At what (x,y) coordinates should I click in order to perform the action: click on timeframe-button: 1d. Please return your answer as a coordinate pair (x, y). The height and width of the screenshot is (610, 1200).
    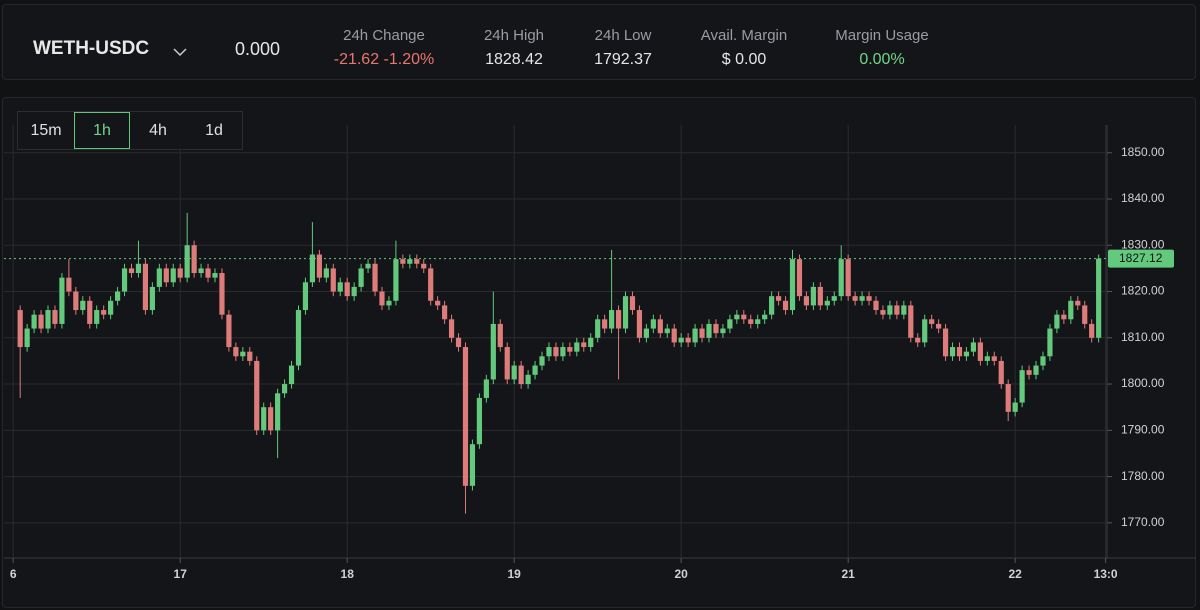
    Looking at the image, I should click on (214, 130).